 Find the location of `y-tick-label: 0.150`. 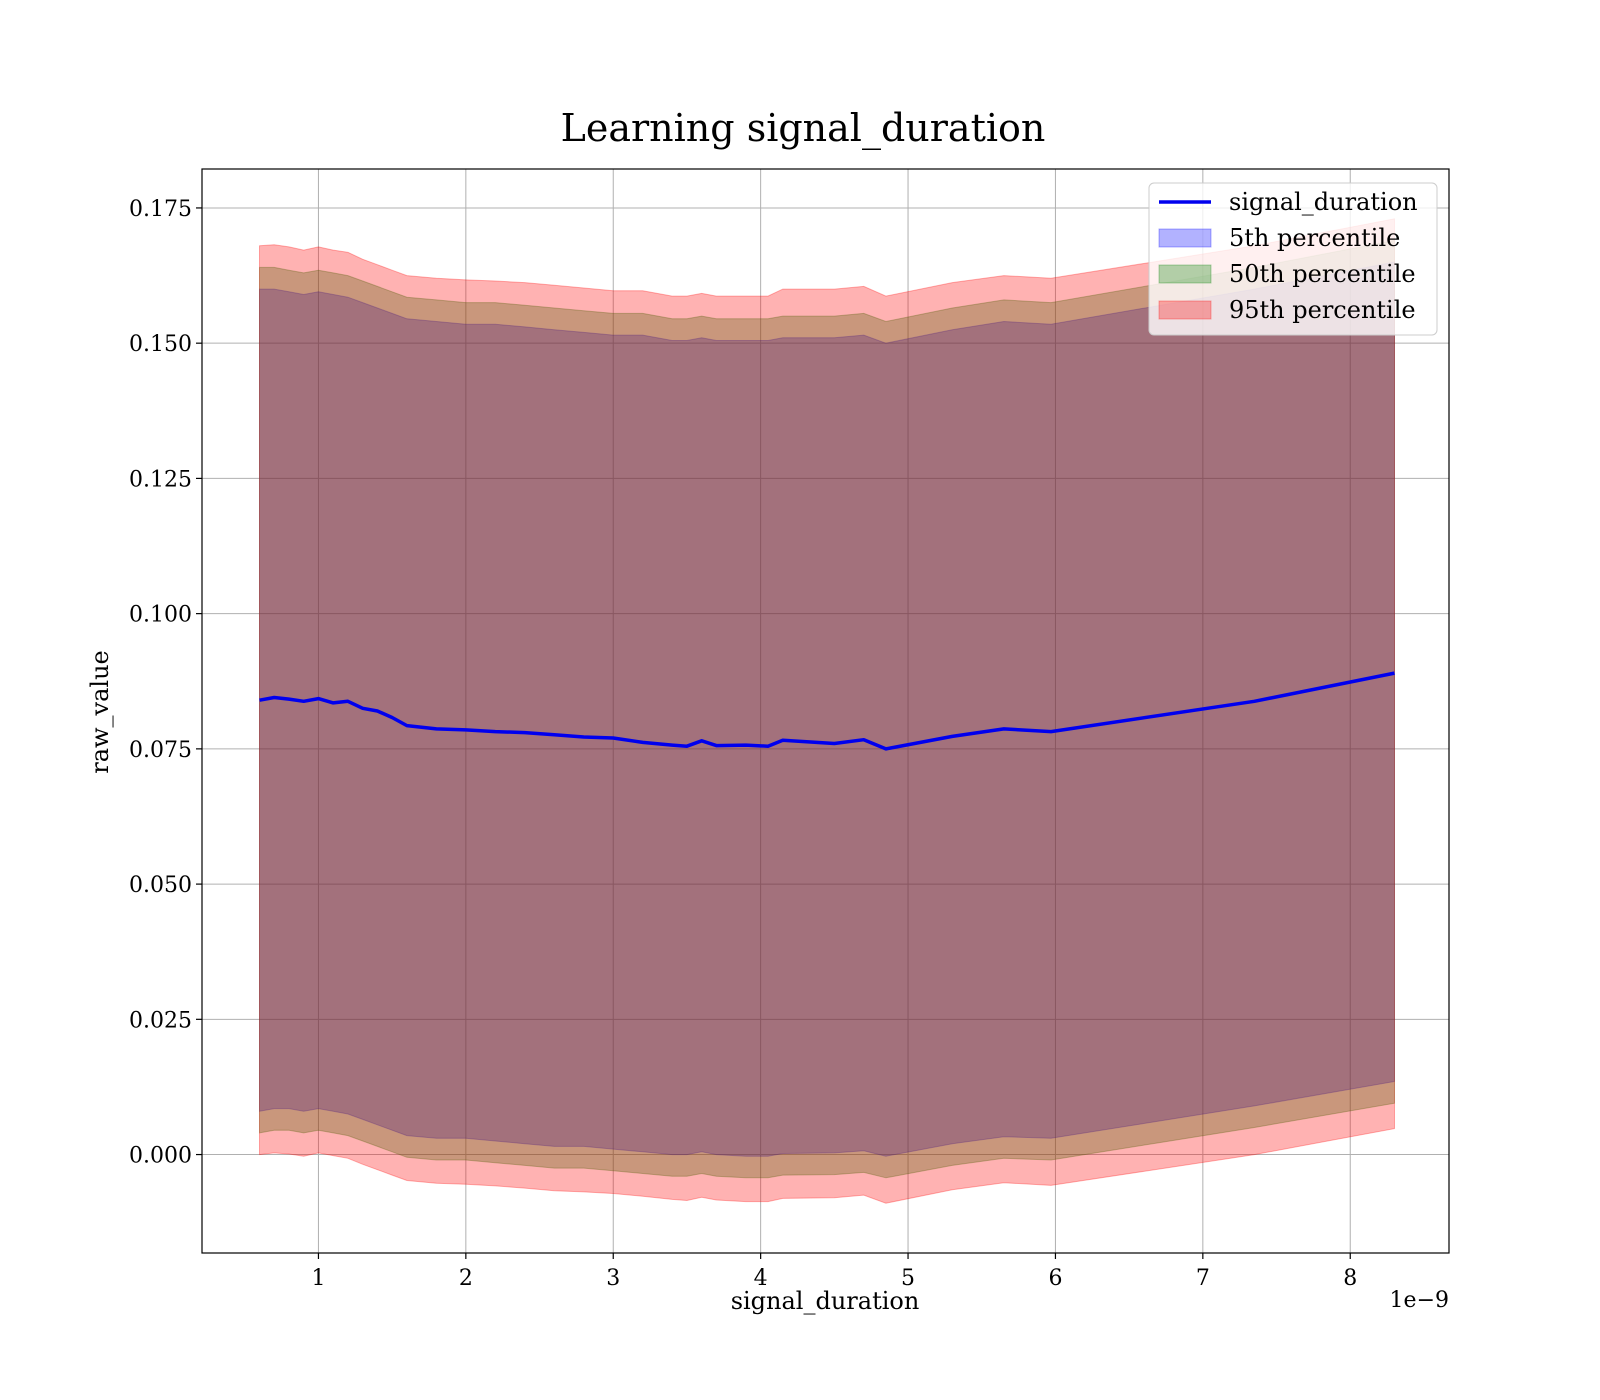

y-tick-label: 0.150 is located at coordinates (160, 344).